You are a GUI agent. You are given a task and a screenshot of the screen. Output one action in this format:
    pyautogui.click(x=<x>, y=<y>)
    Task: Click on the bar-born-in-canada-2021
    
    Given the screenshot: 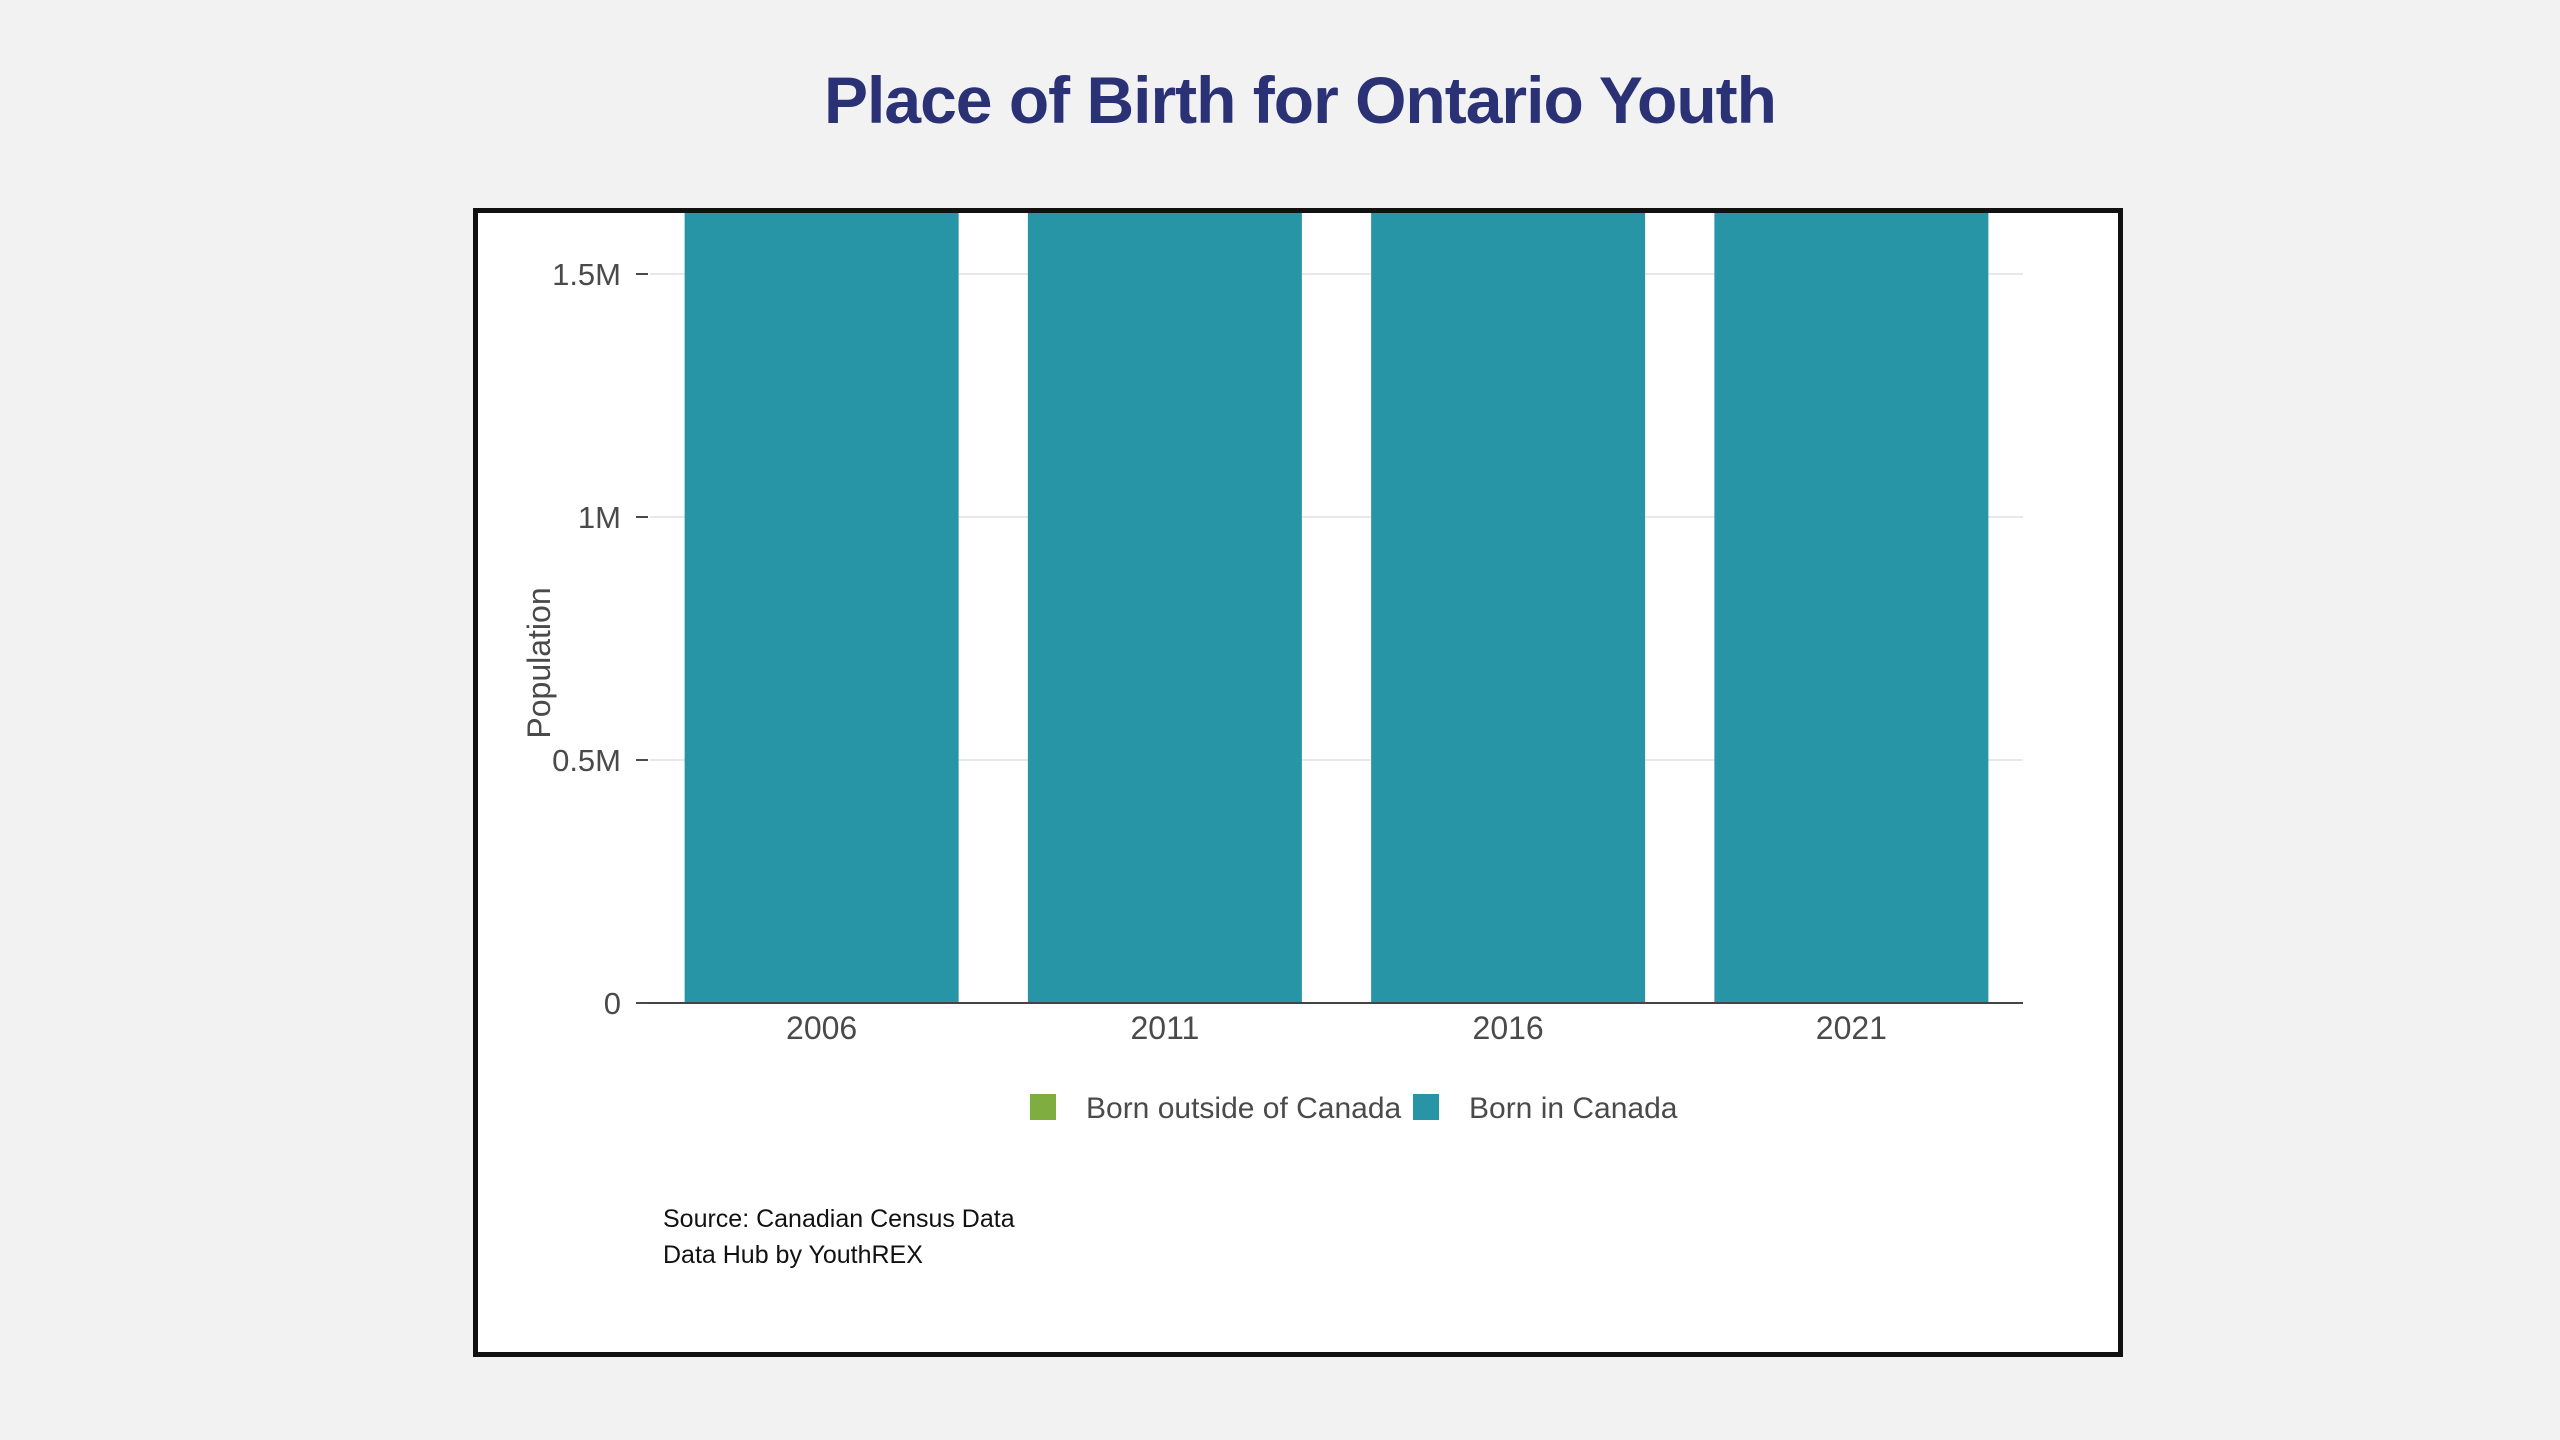 What is the action you would take?
    pyautogui.click(x=1851, y=608)
    